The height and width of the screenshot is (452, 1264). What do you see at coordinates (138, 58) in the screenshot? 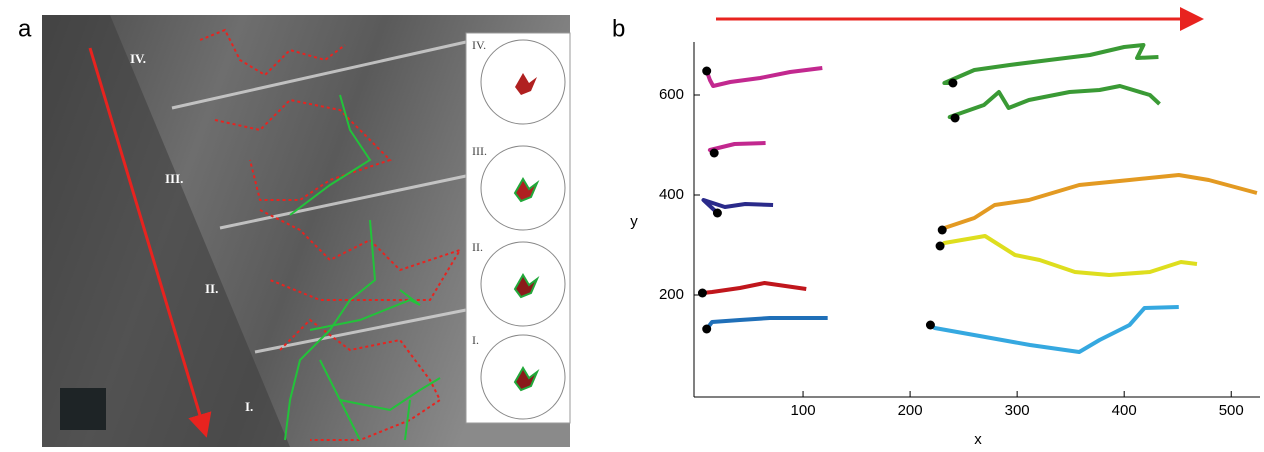
I see `region-label: IV.` at bounding box center [138, 58].